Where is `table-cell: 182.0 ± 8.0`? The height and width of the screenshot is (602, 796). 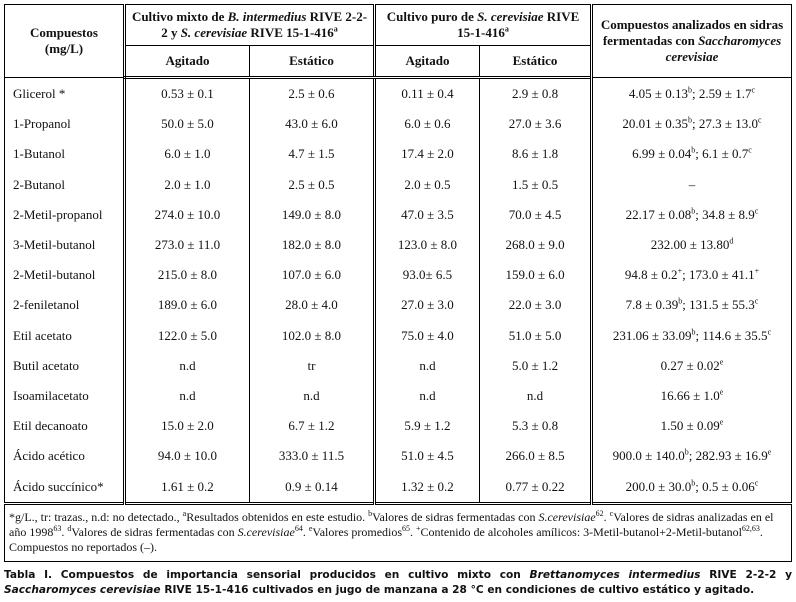
table-cell: 182.0 ± 8.0 is located at coordinates (312, 245).